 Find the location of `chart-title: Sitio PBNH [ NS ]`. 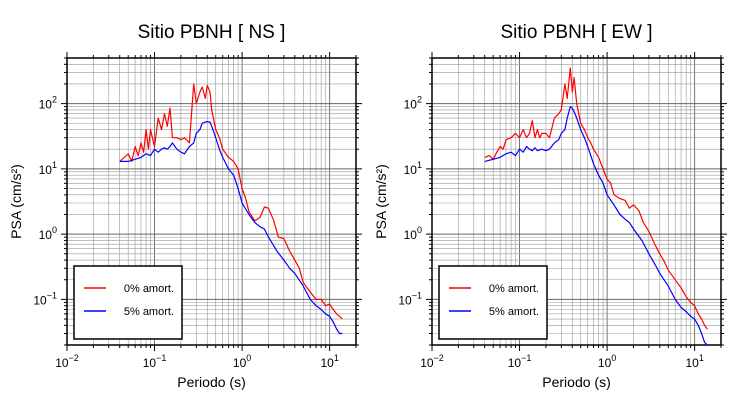

chart-title: Sitio PBNH [ NS ] is located at coordinates (212, 32).